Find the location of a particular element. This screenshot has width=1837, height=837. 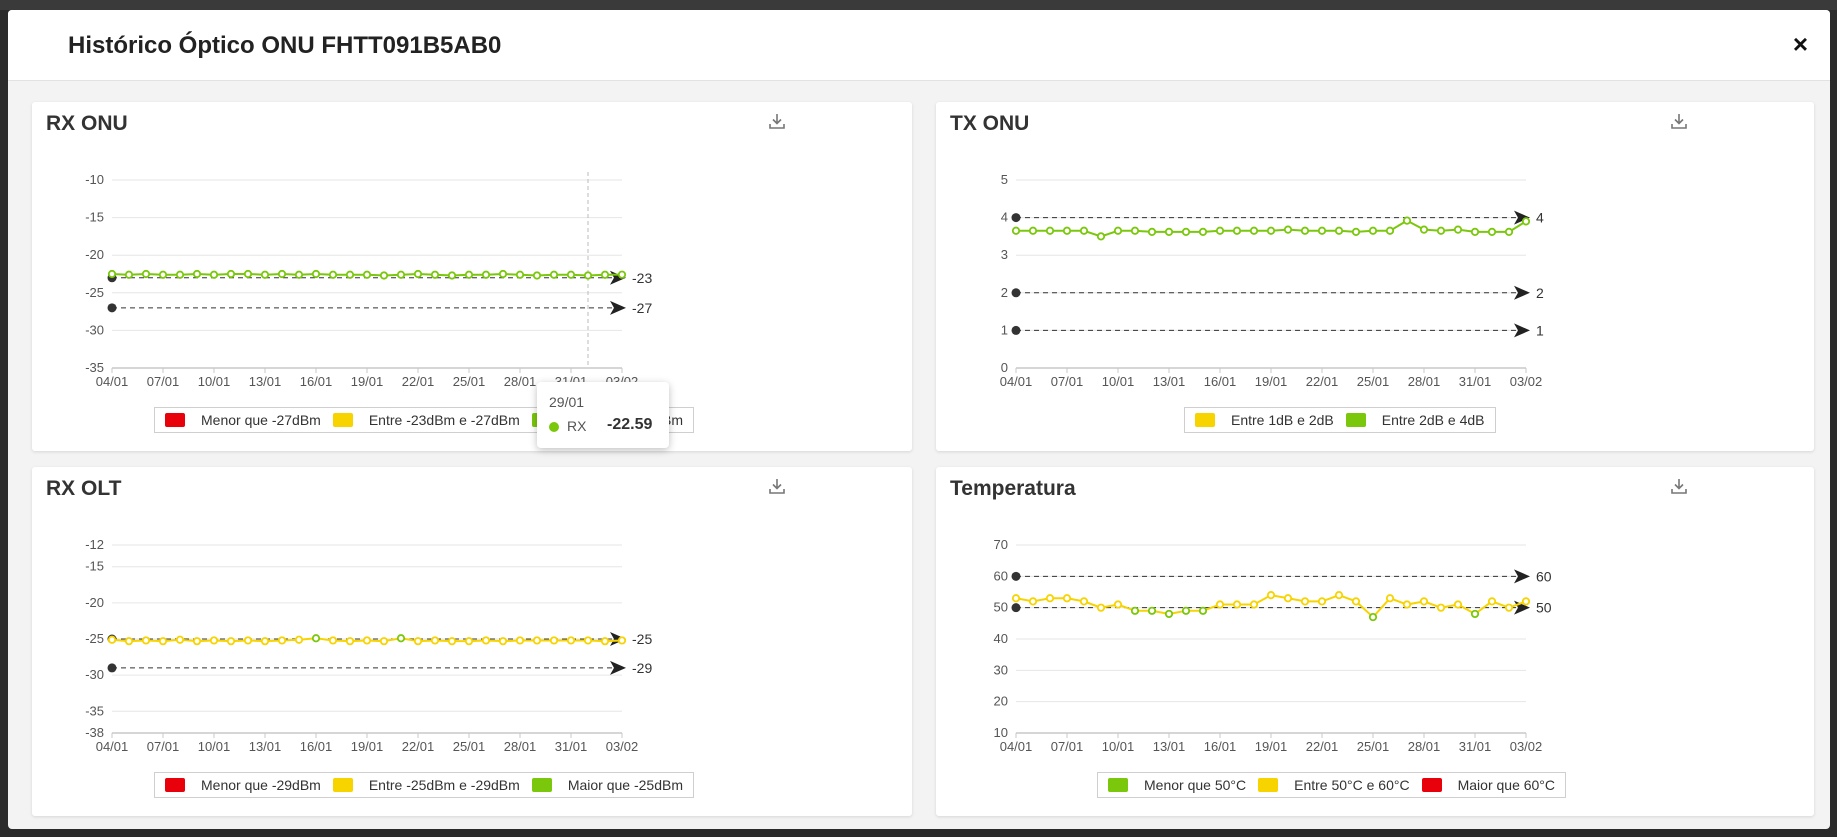

panel-title: RX ONU is located at coordinates (87, 123).